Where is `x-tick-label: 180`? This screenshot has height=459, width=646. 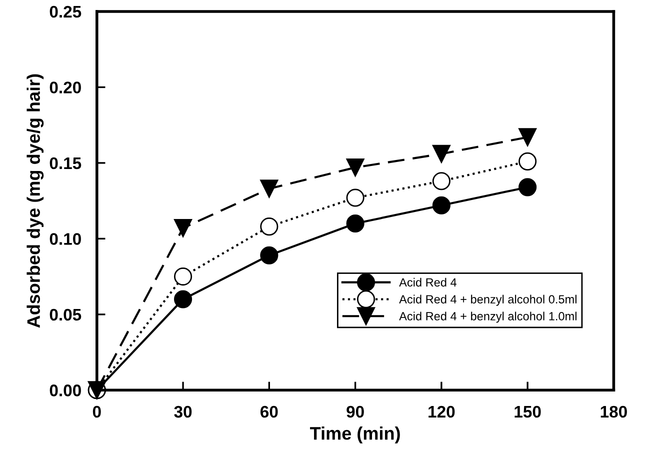
x-tick-label: 180 is located at coordinates (613, 412).